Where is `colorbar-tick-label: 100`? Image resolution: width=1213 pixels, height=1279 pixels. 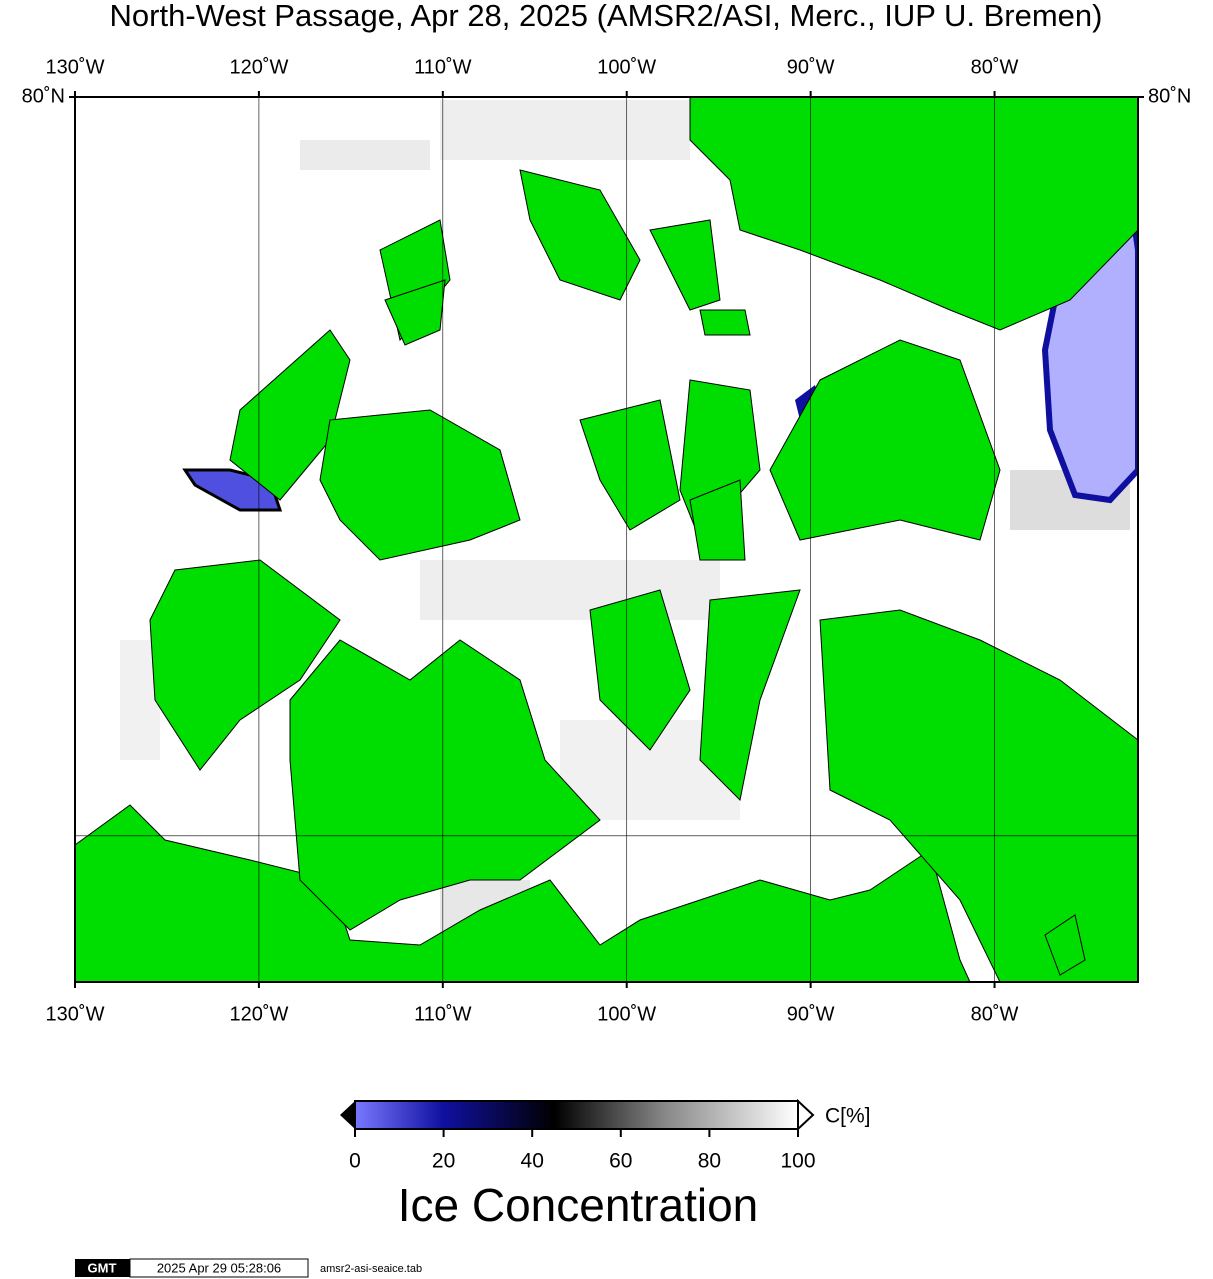
colorbar-tick-label: 100 is located at coordinates (797, 1161).